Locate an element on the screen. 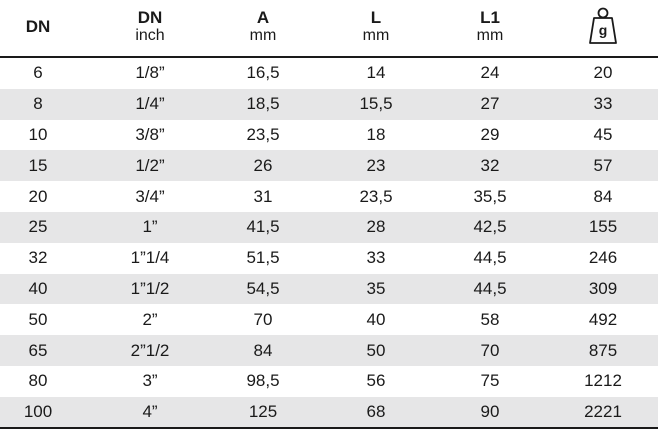 Image resolution: width=658 pixels, height=438 pixels. table-cell: 309 is located at coordinates (603, 288).